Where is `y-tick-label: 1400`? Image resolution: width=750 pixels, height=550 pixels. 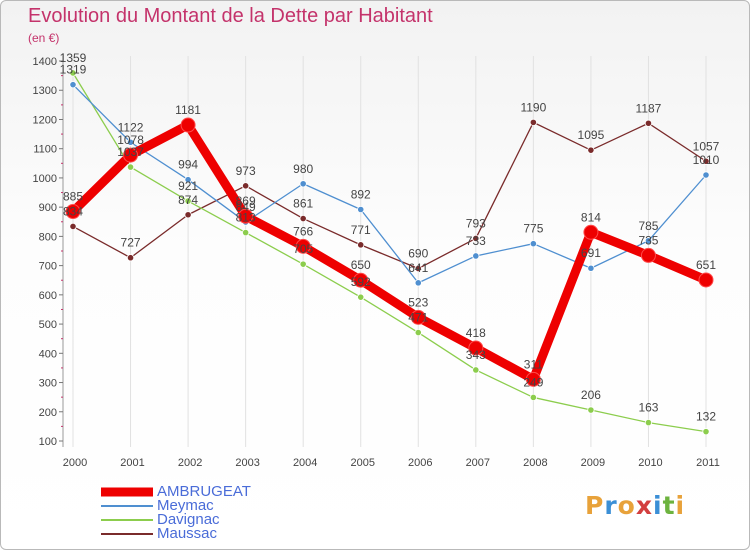 y-tick-label: 1400 is located at coordinates (45, 62).